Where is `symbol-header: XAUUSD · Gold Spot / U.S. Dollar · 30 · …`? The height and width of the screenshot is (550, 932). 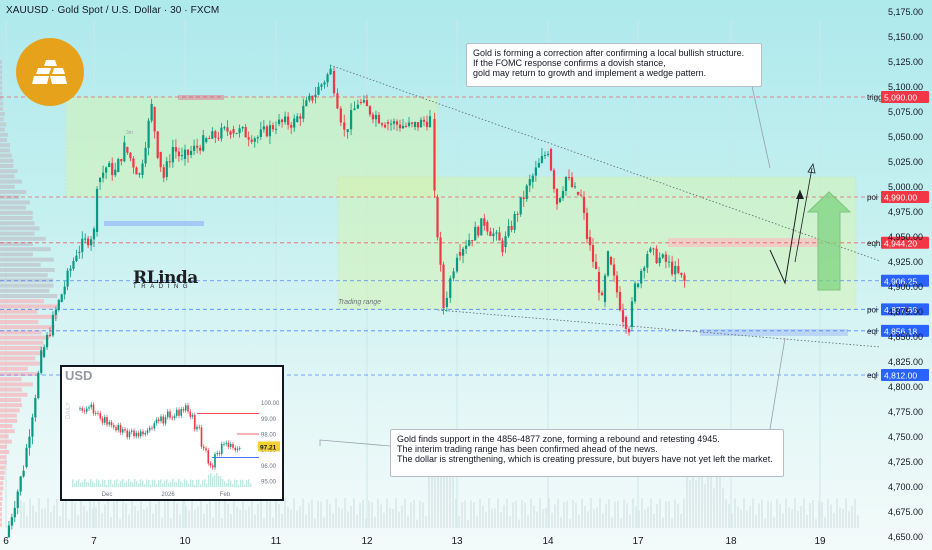 symbol-header: XAUUSD · Gold Spot / U.S. Dollar · 30 · … is located at coordinates (113, 10).